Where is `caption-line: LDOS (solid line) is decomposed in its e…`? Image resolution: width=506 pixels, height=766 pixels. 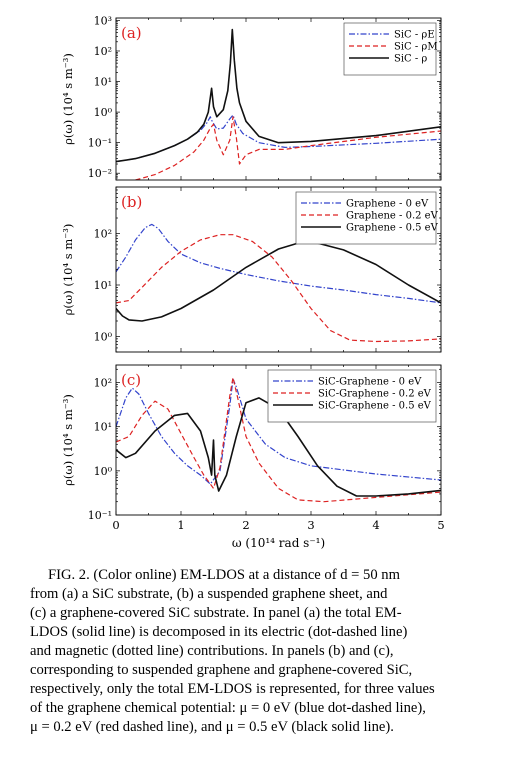 caption-line: LDOS (solid line) is decomposed in its e… is located at coordinates (219, 632).